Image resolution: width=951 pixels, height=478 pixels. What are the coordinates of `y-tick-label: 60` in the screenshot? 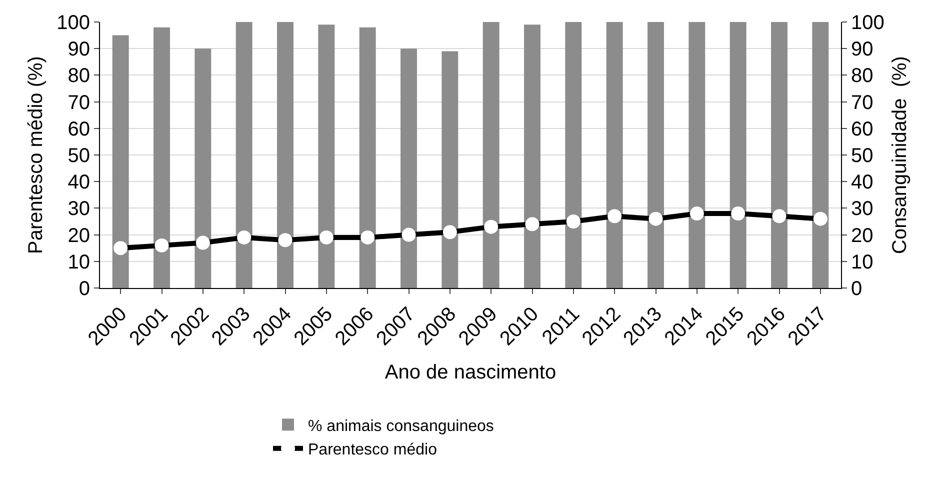 It's located at (79, 129).